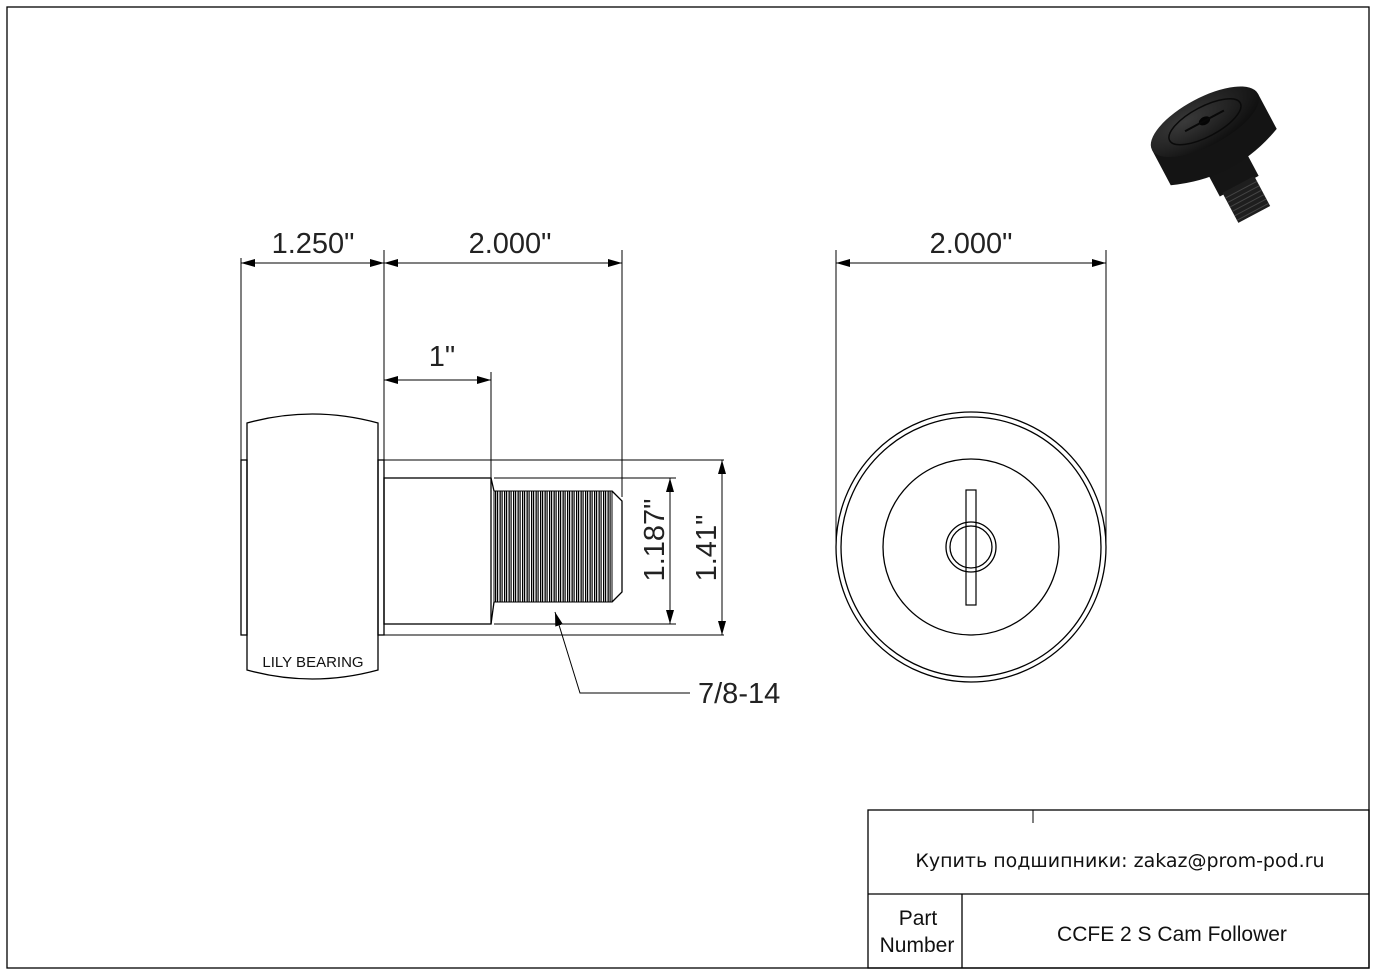  I want to click on center-hole, so click(971, 547).